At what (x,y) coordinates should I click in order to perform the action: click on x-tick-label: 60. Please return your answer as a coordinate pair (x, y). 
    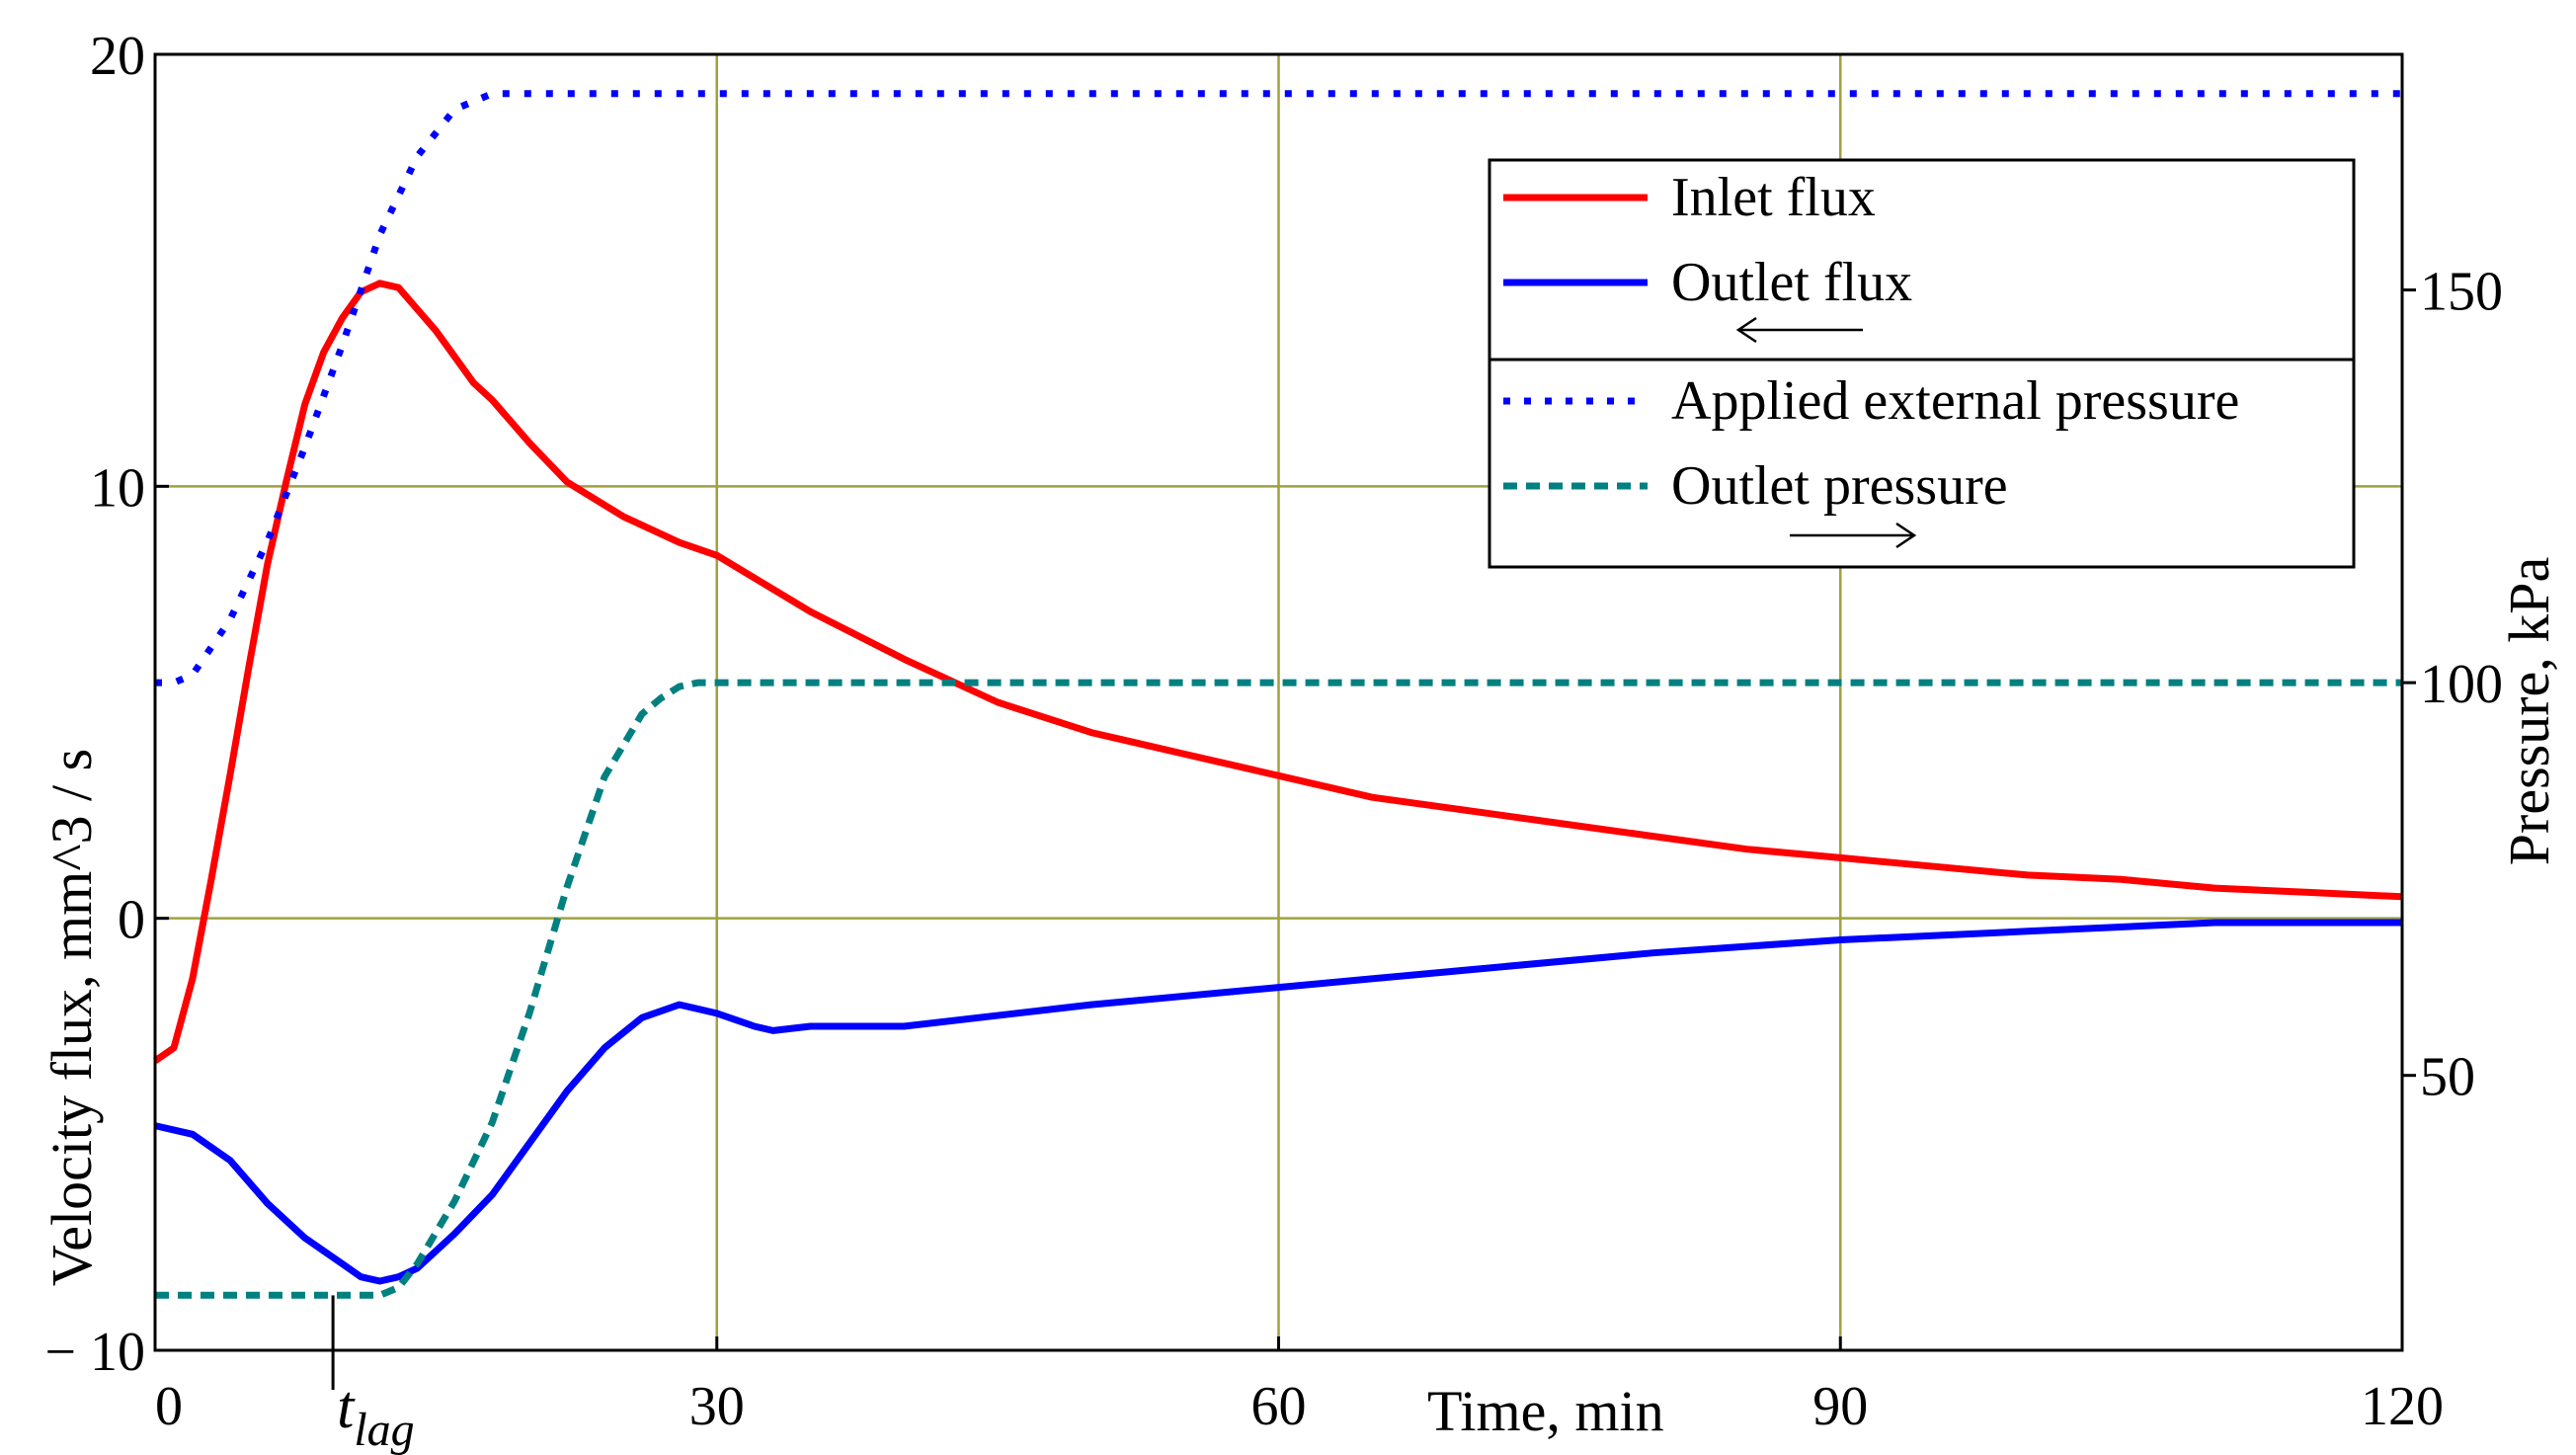
    Looking at the image, I should click on (1279, 1406).